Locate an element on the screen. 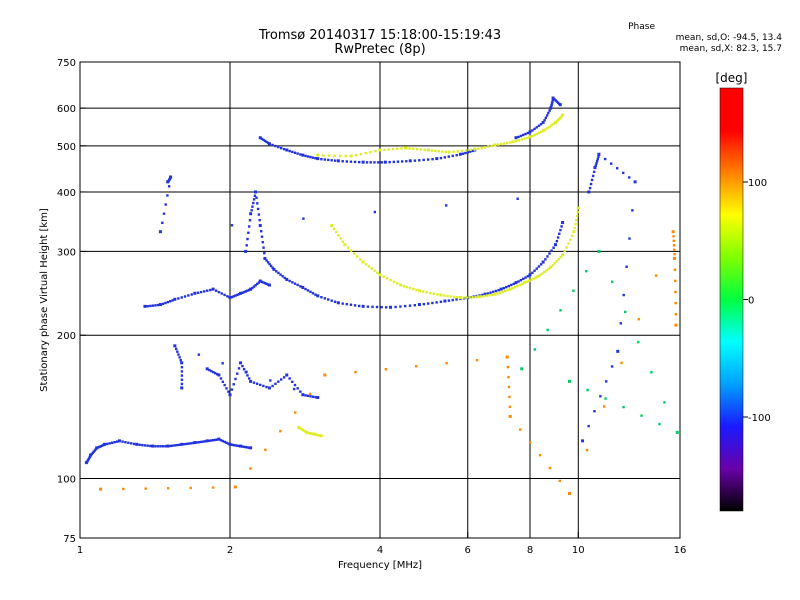 The height and width of the screenshot is (600, 800). y-tick-label: 750 is located at coordinates (66, 63).